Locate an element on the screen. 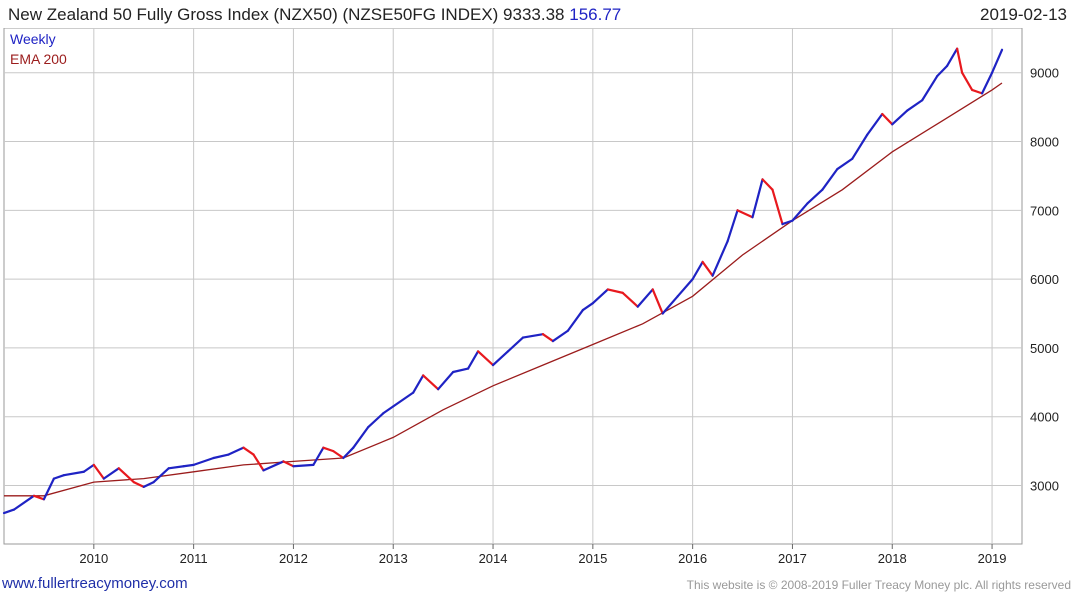  chart-date: 2019-02-13 is located at coordinates (1023, 14).